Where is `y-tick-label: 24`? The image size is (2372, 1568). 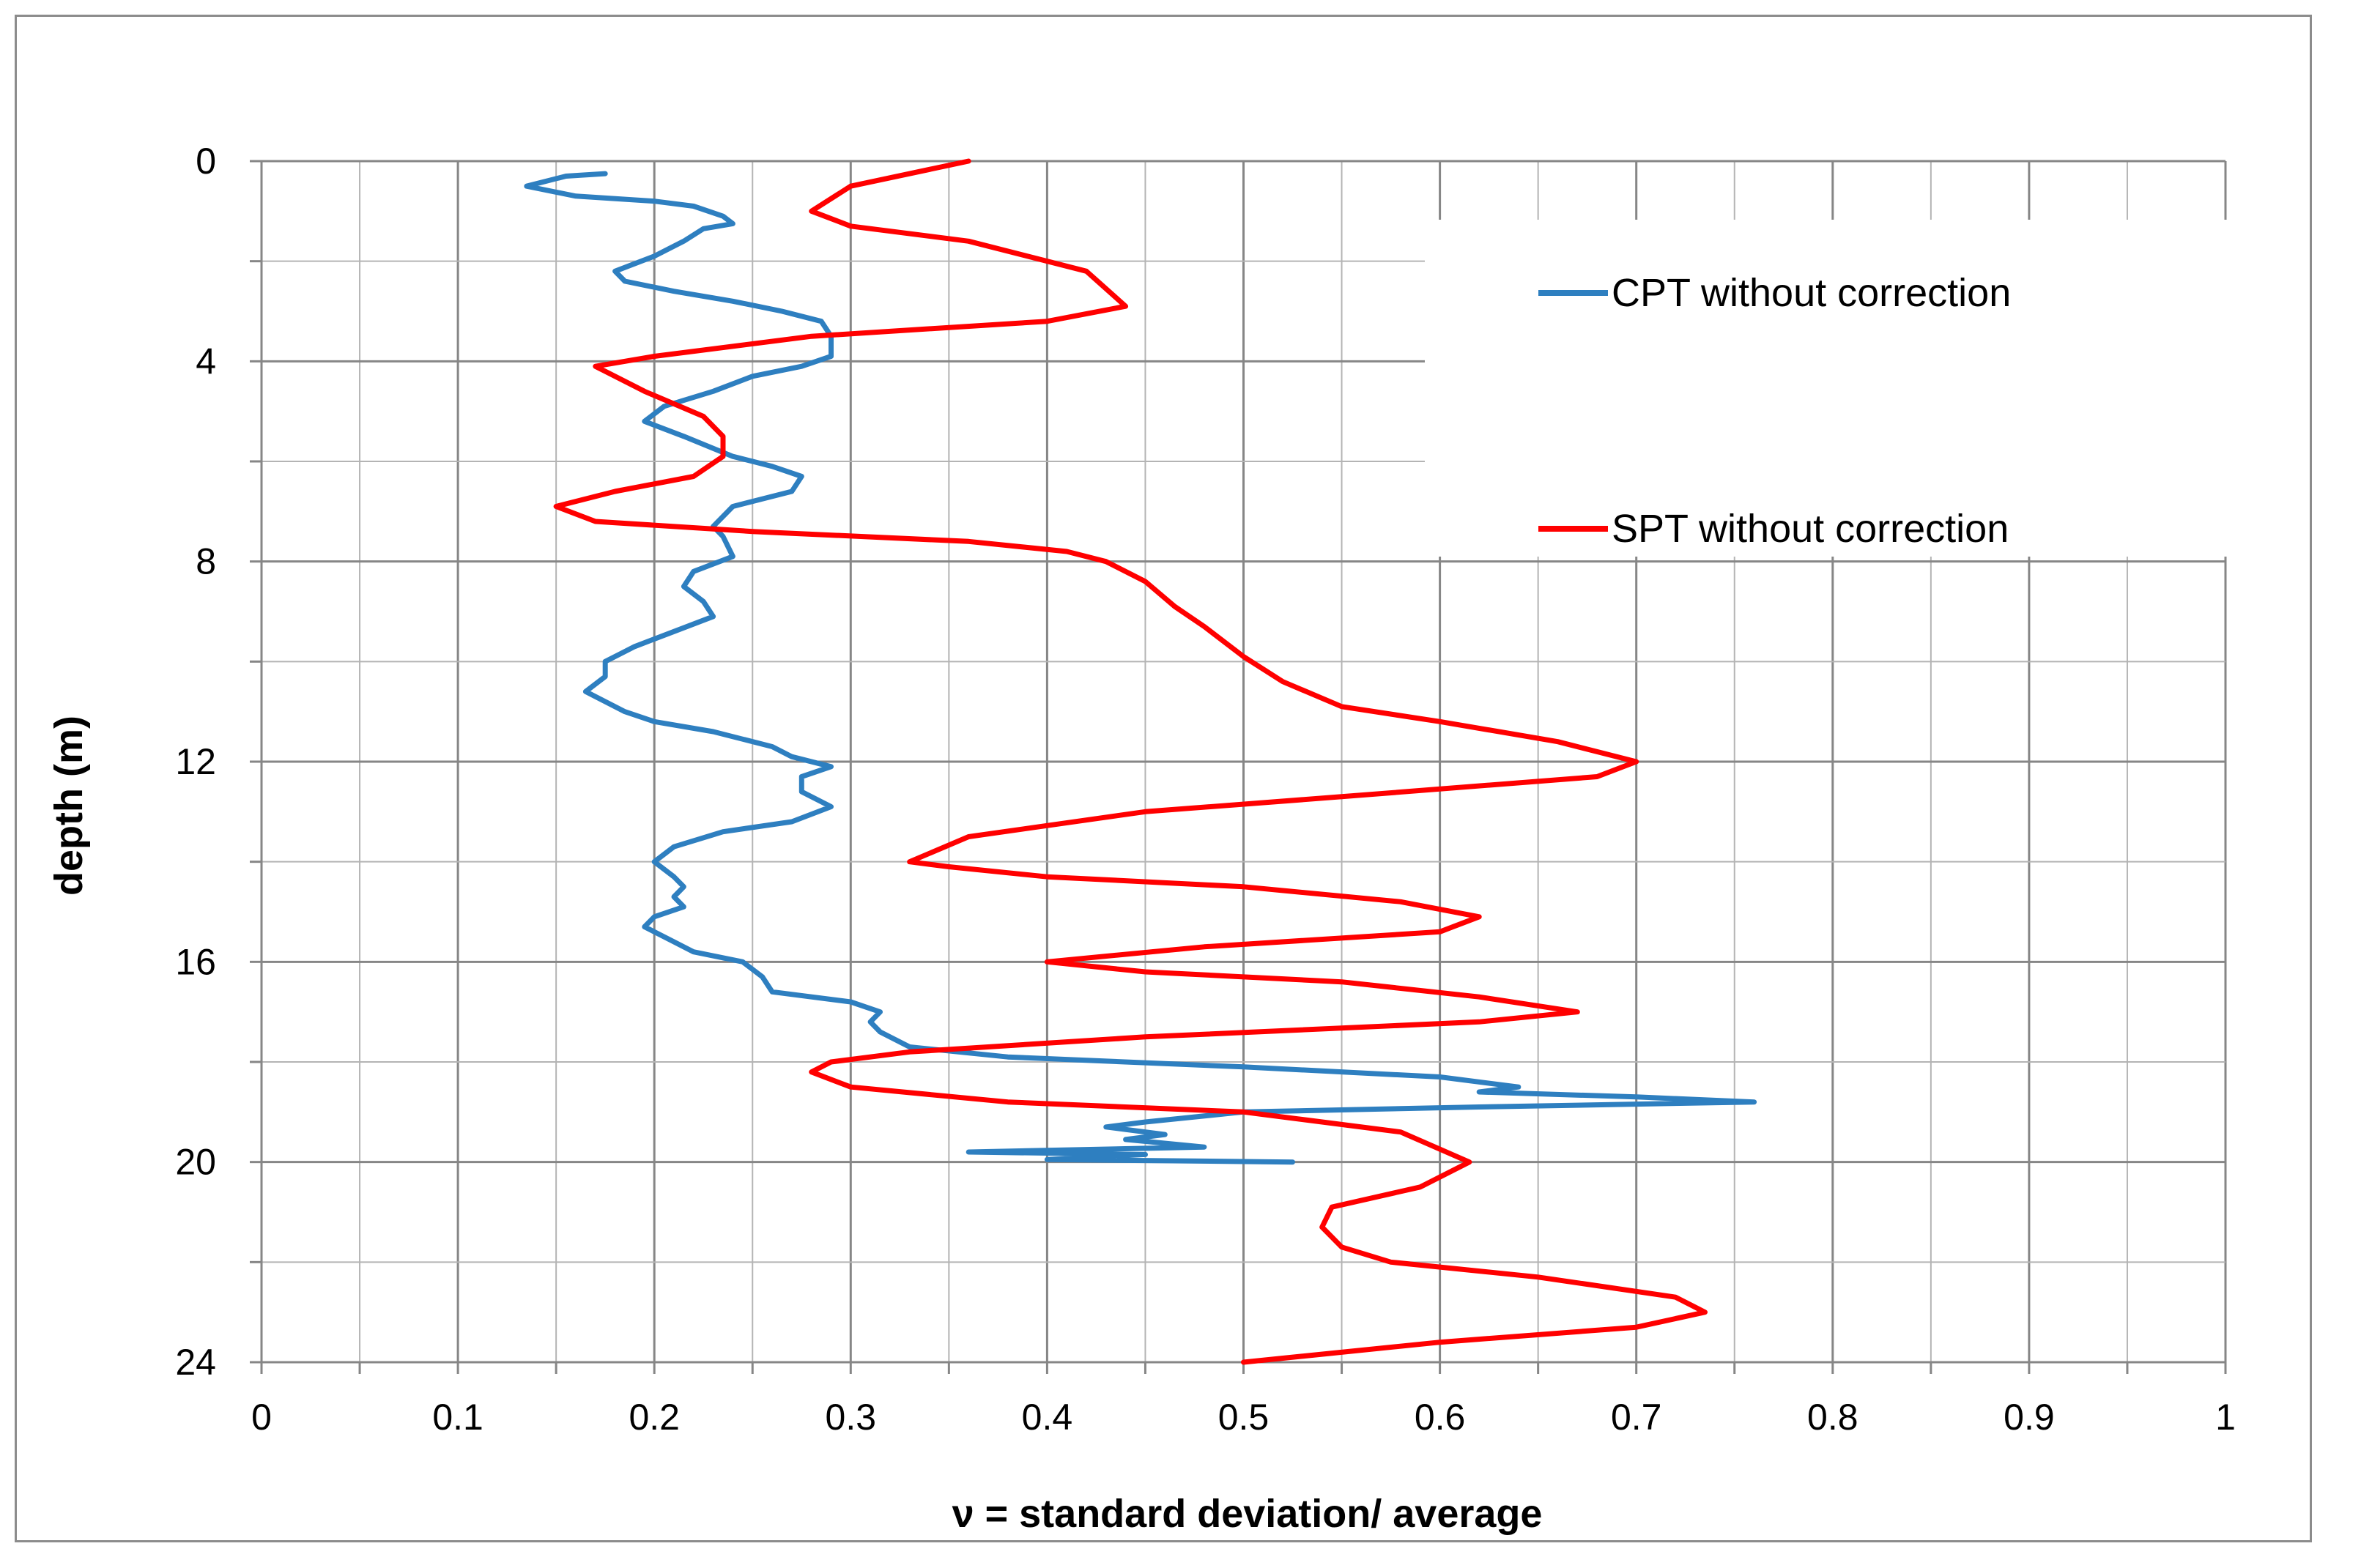
y-tick-label: 24 is located at coordinates (195, 1362).